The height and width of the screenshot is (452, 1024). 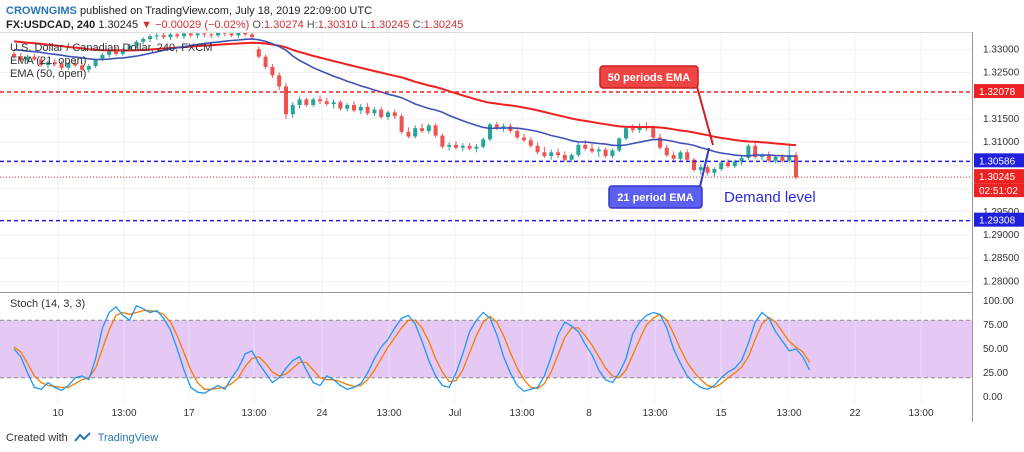 I want to click on author-name: CROWNGIMS, so click(x=41, y=11).